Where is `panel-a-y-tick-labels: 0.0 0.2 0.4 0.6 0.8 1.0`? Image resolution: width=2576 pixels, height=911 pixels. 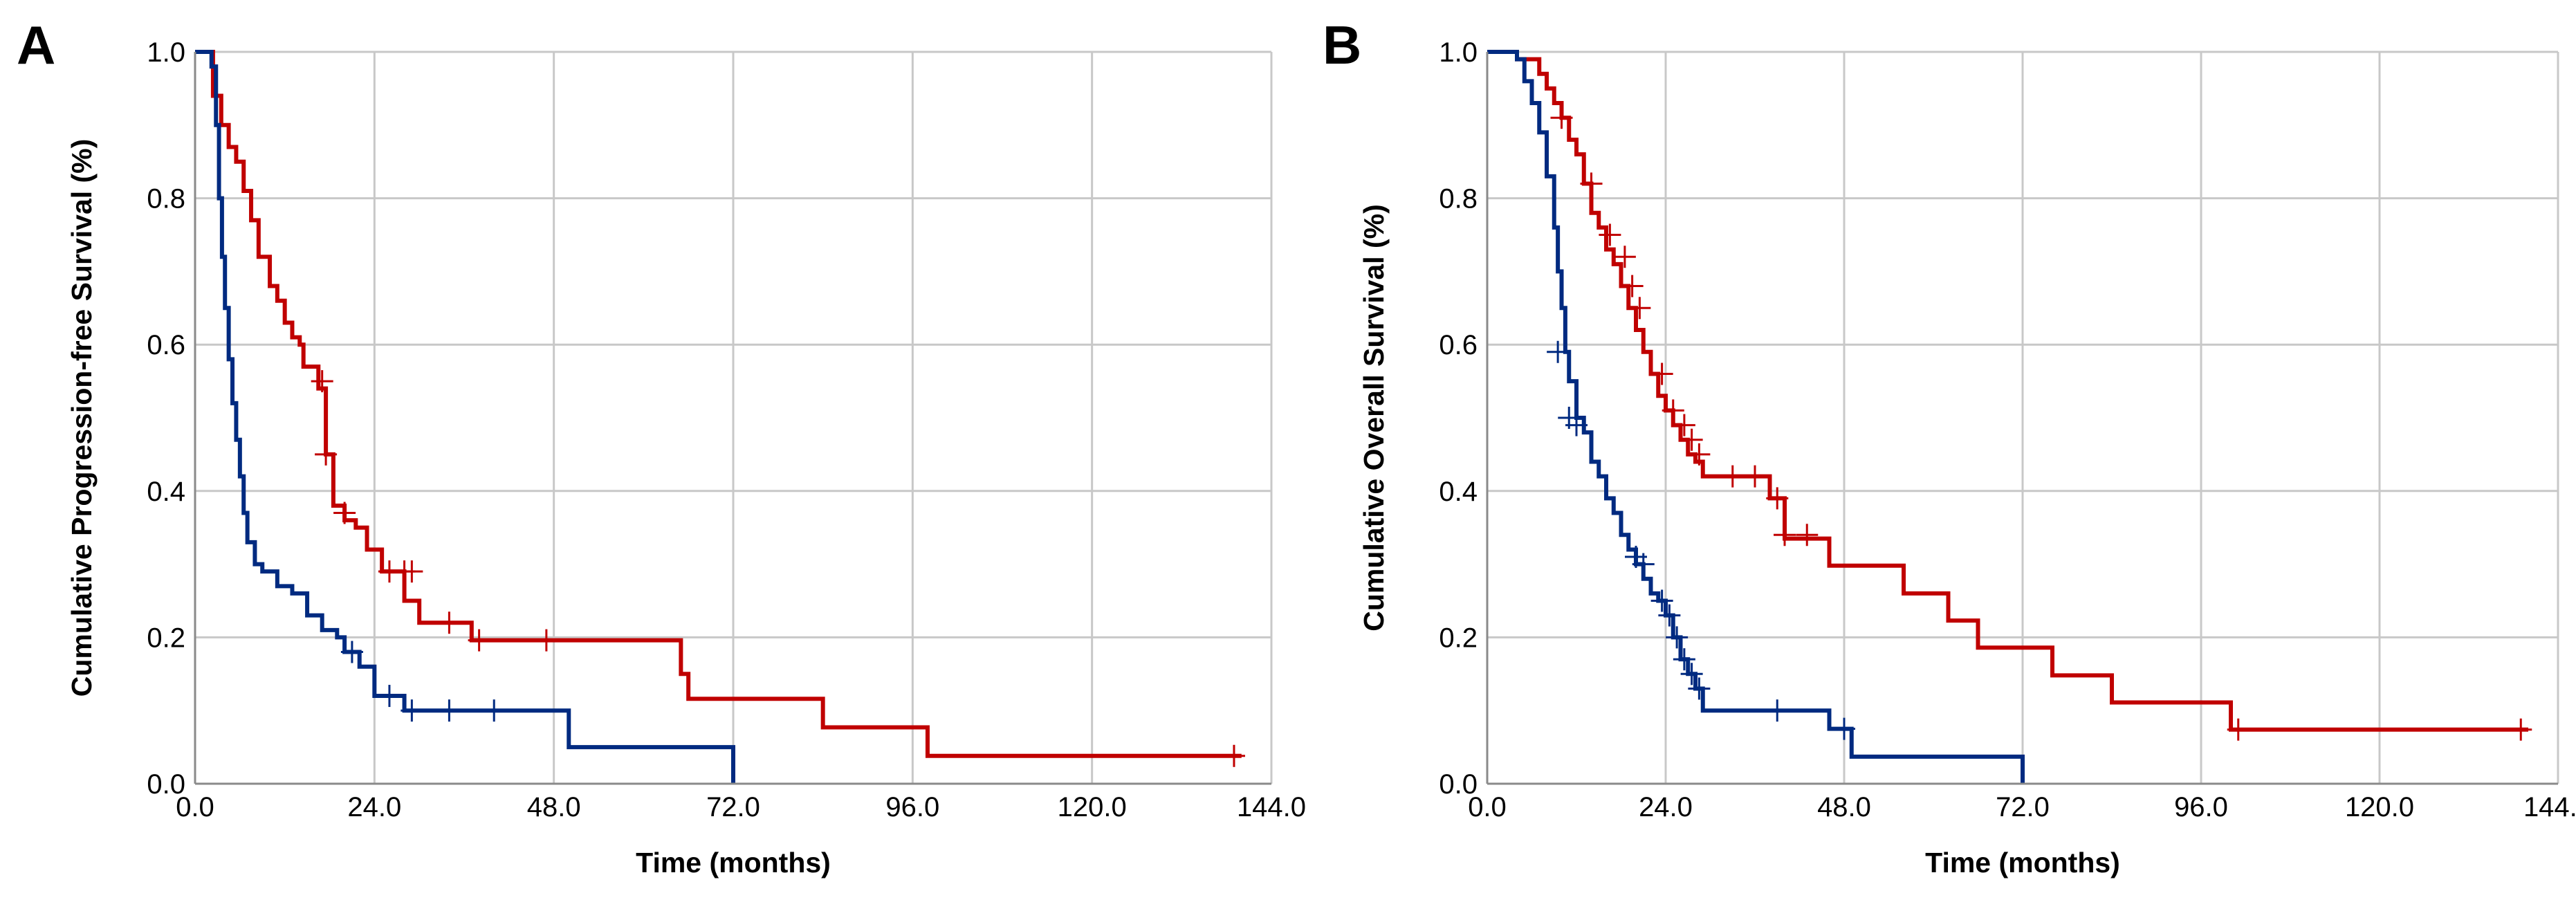
panel-a-y-tick-labels: 0.0 0.2 0.4 0.6 0.8 1.0 is located at coordinates (166, 419).